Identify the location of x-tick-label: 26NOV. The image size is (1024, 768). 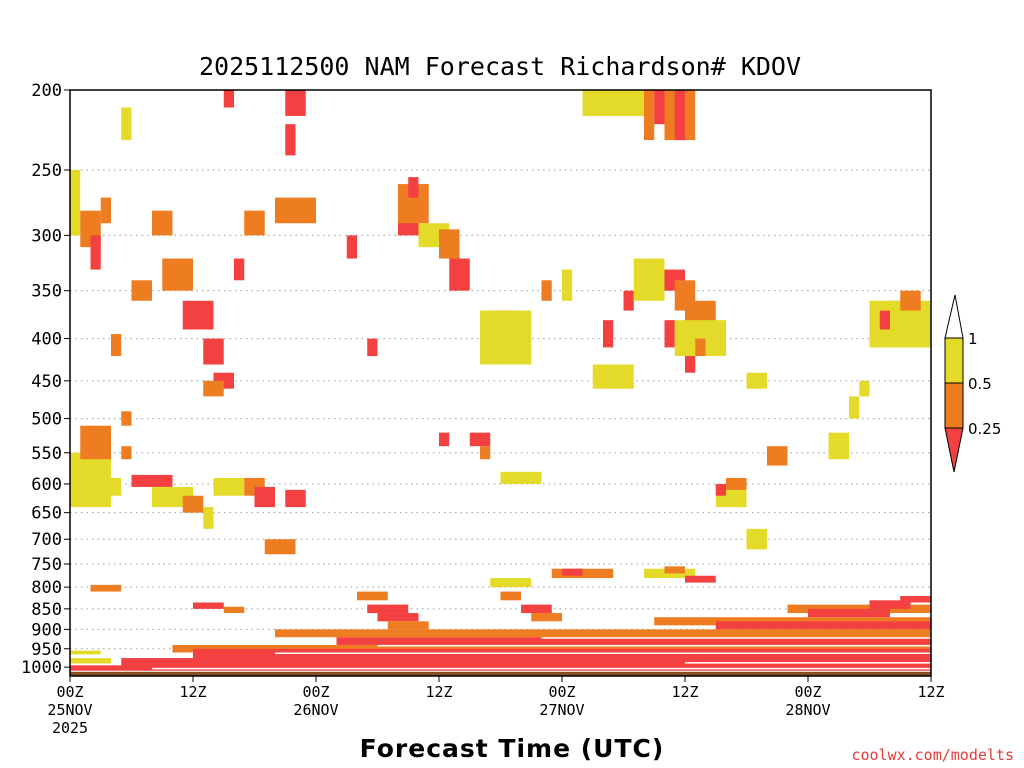
(315, 710).